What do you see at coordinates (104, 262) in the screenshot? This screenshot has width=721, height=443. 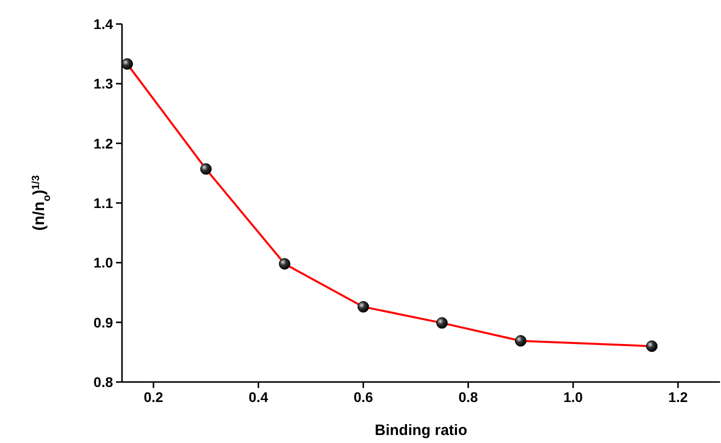 I see `y-tick-label: 1.0` at bounding box center [104, 262].